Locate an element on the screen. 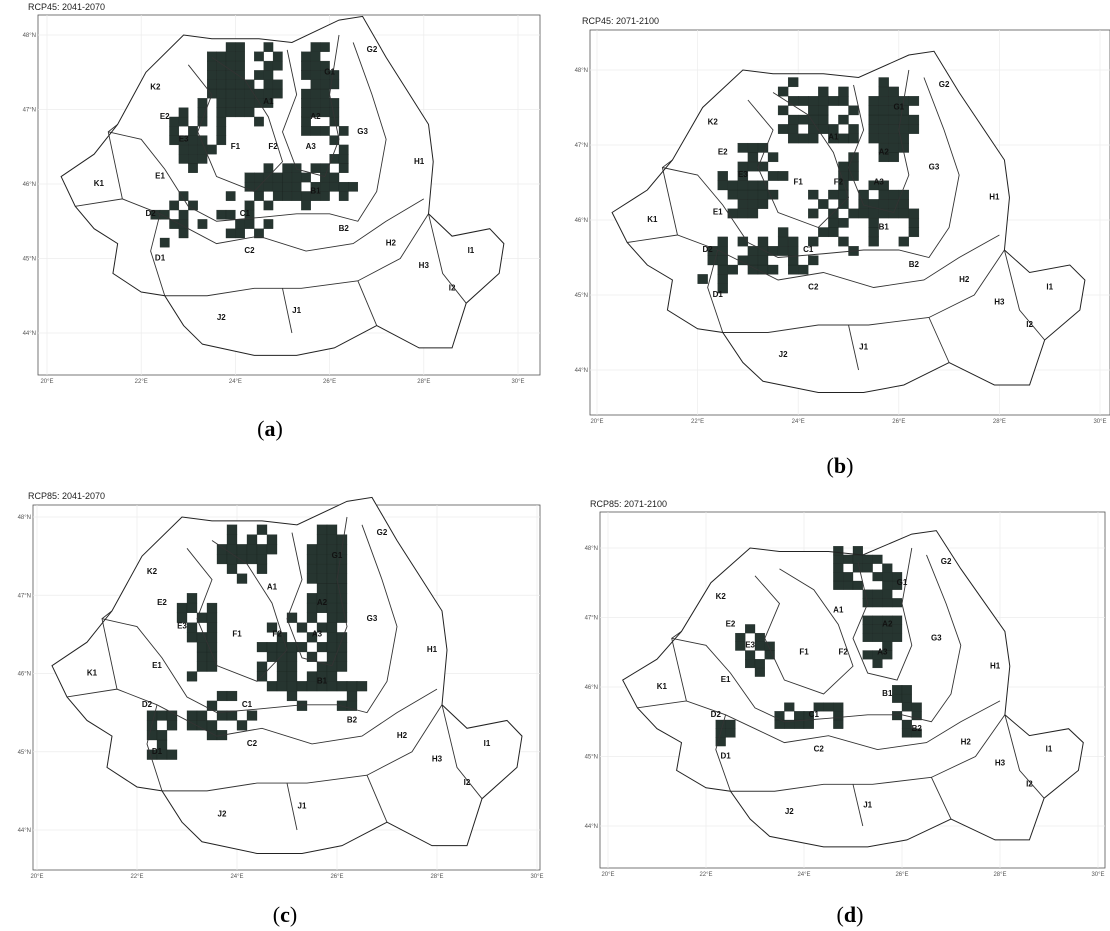 The height and width of the screenshot is (931, 1110). lon-tick-label: 24°E is located at coordinates (803, 875).